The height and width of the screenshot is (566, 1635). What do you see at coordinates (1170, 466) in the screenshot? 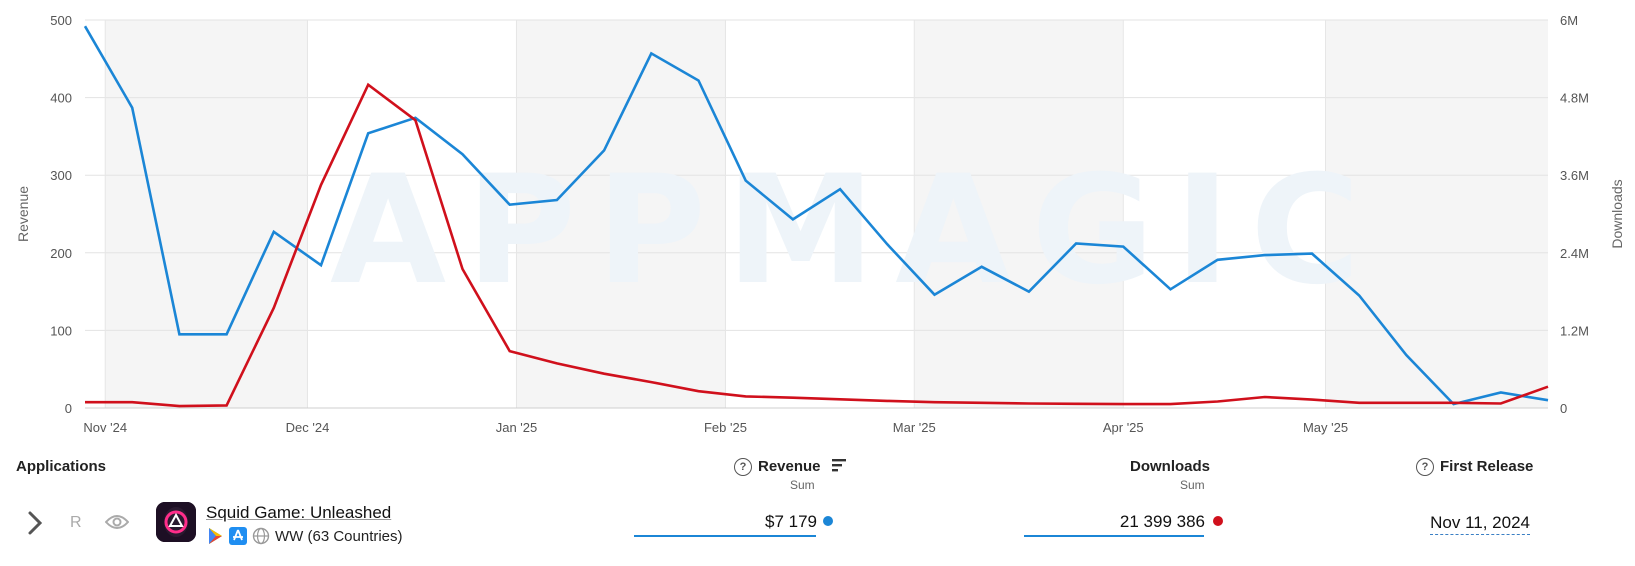
I see `downloads-header: Downloads` at bounding box center [1170, 466].